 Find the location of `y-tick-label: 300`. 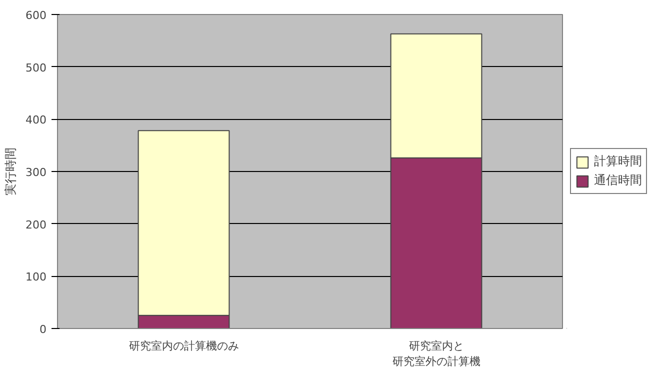

y-tick-label: 300 is located at coordinates (36, 172).